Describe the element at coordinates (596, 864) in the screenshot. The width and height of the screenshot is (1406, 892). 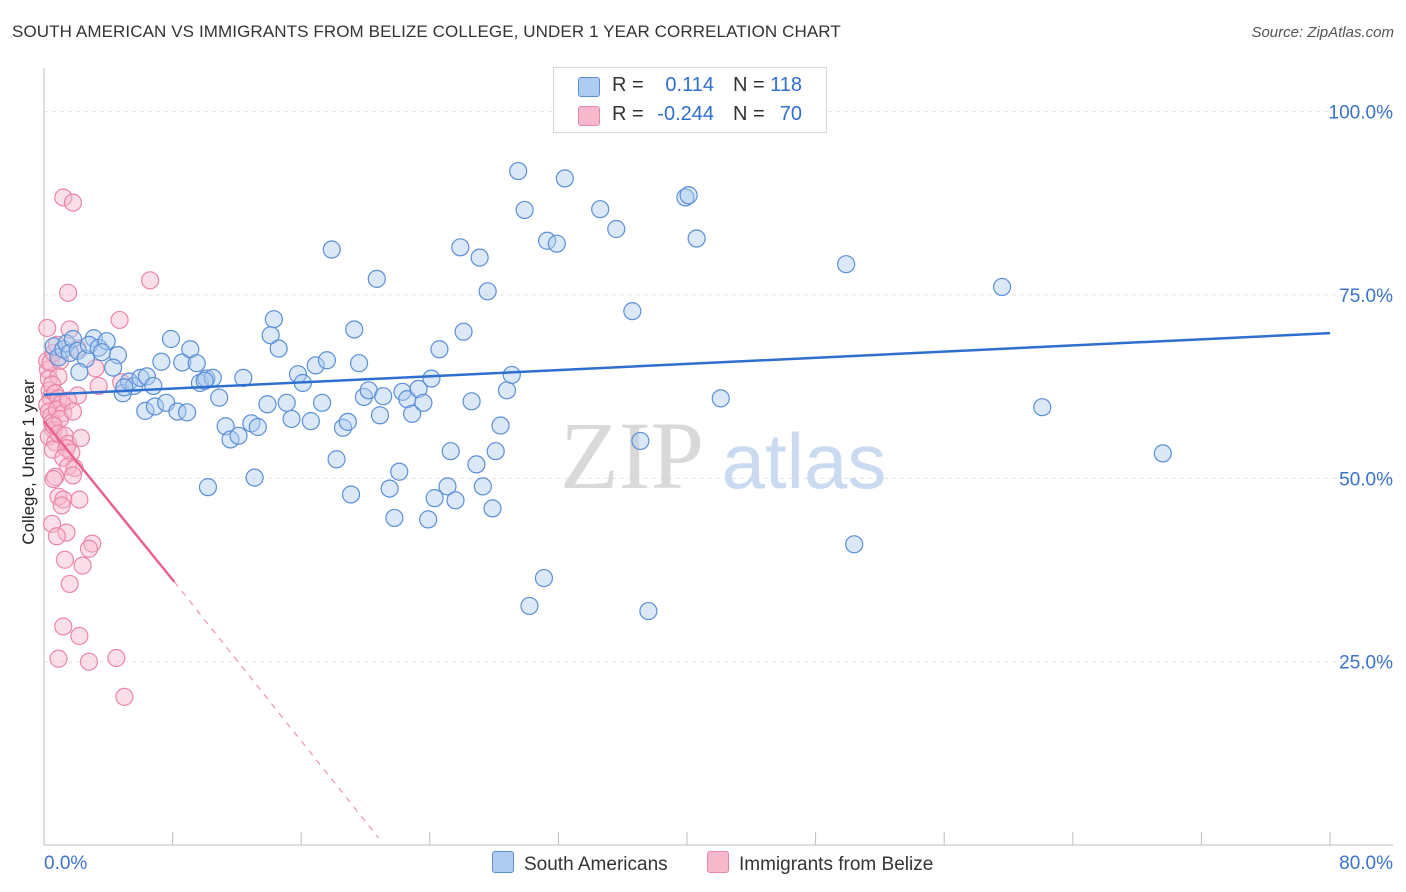
I see `bottom-legend-label-south: South Americans` at that location.